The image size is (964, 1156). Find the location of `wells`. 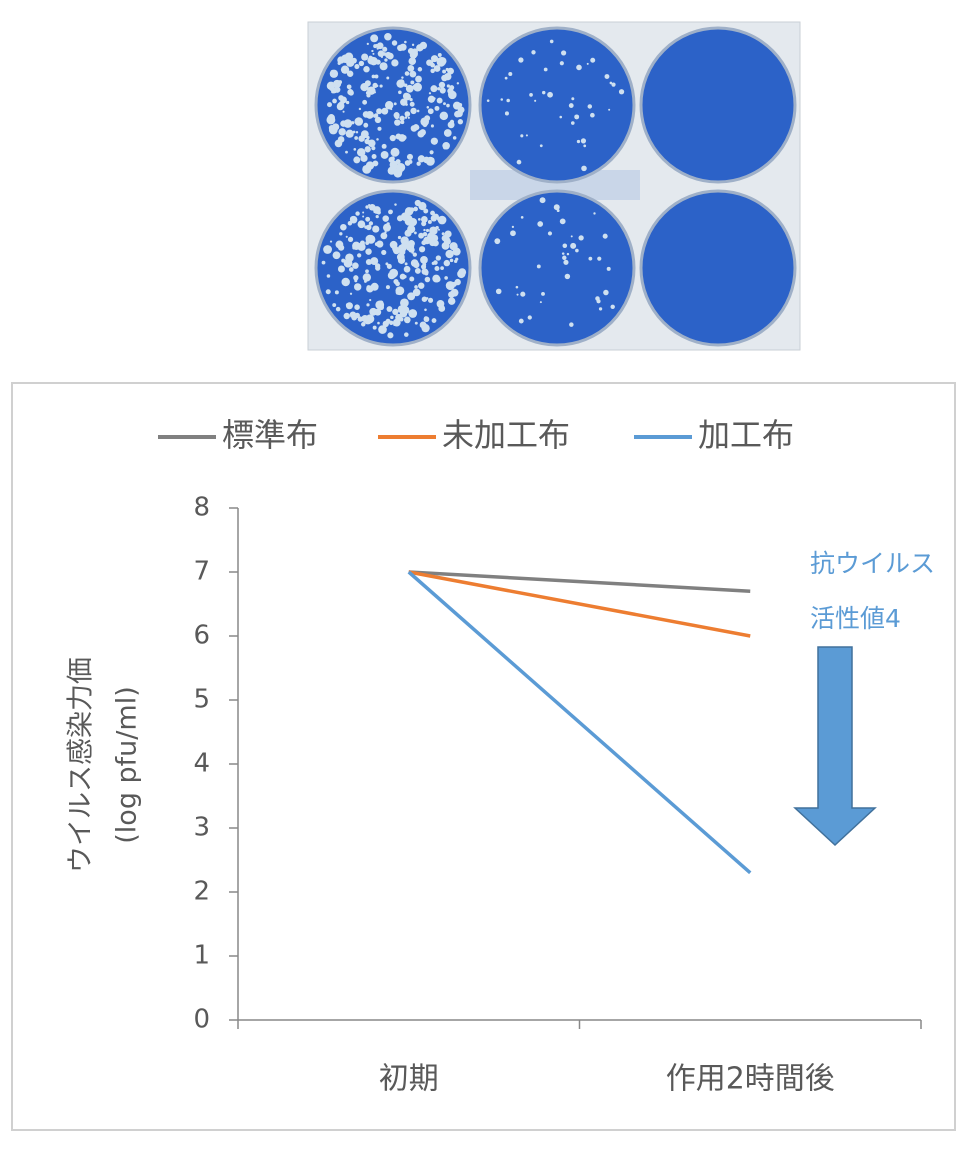

wells is located at coordinates (555, 186).